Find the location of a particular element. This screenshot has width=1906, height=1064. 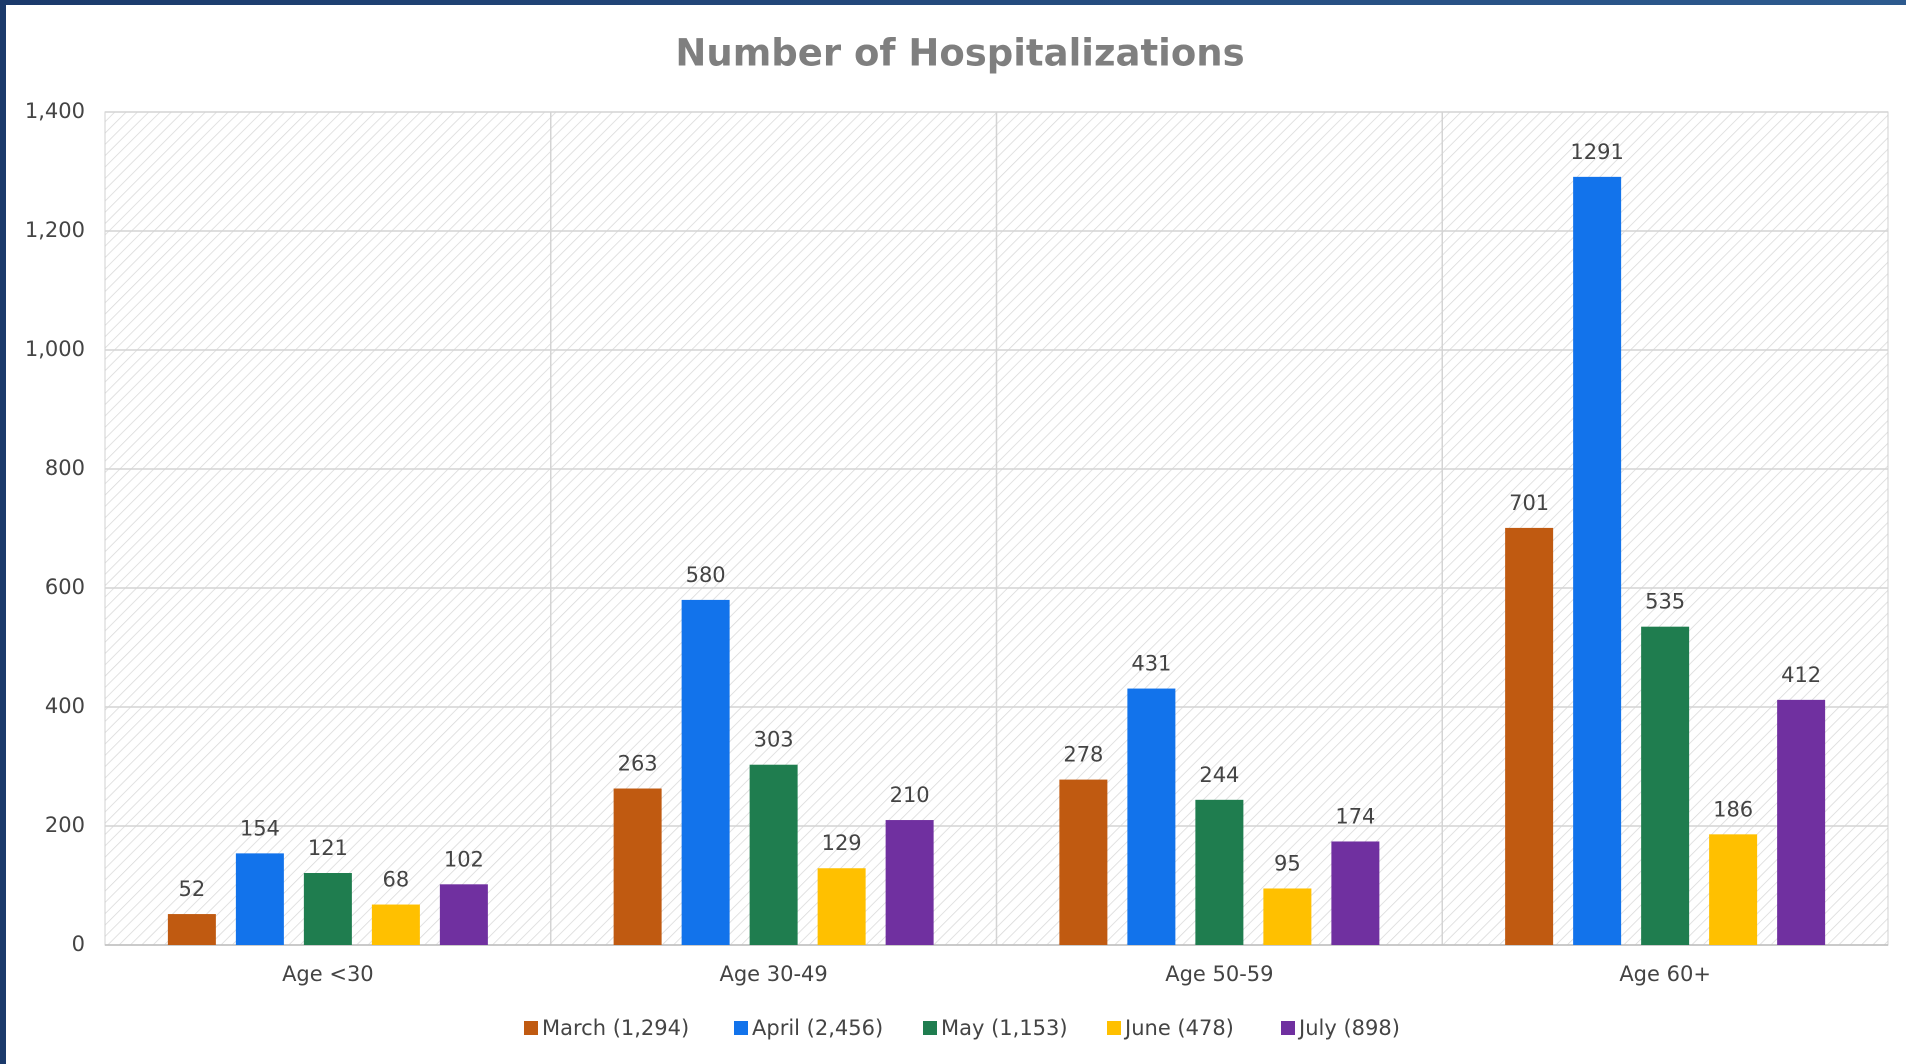

legend-label: July (898) is located at coordinates (1348, 1028).